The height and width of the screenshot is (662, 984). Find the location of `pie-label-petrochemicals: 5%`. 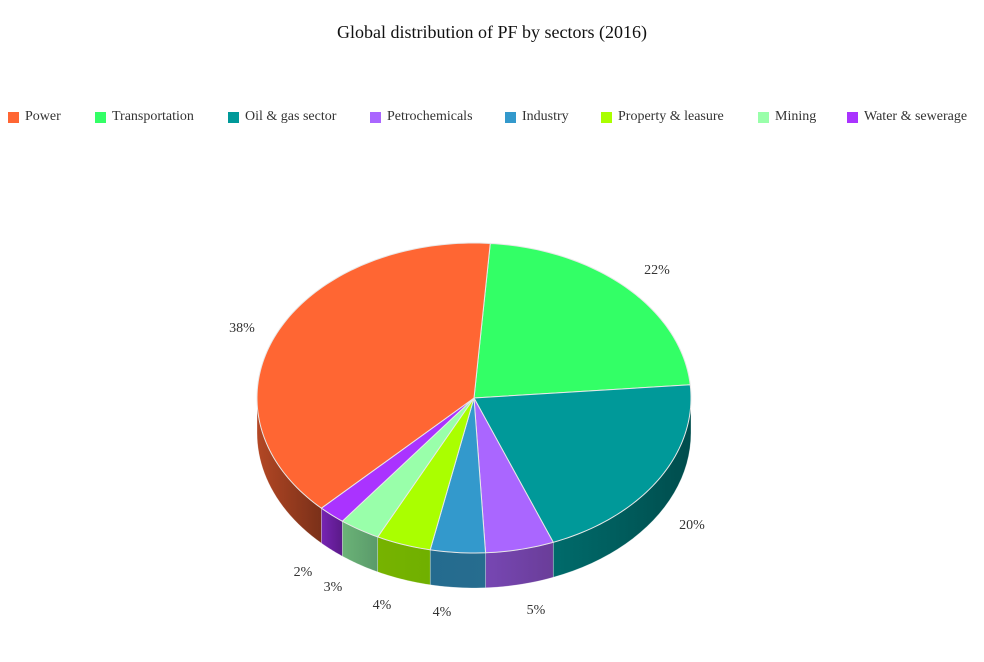

pie-label-petrochemicals: 5% is located at coordinates (536, 610).